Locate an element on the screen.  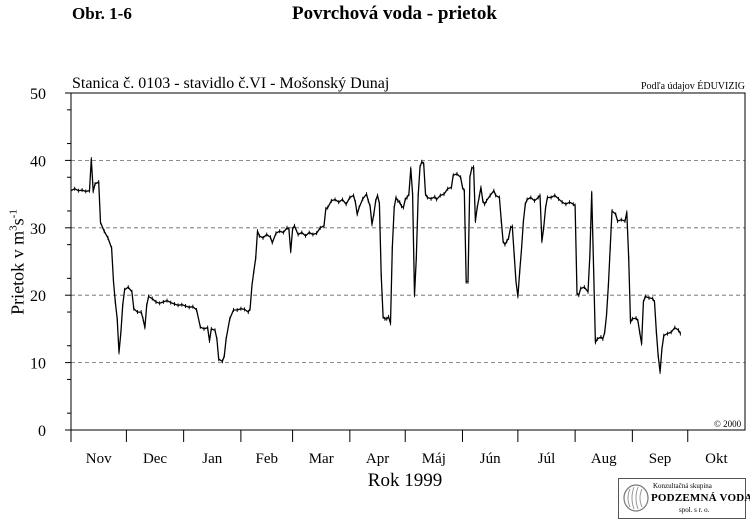
copyright-note: © 2000 is located at coordinates (728, 424).